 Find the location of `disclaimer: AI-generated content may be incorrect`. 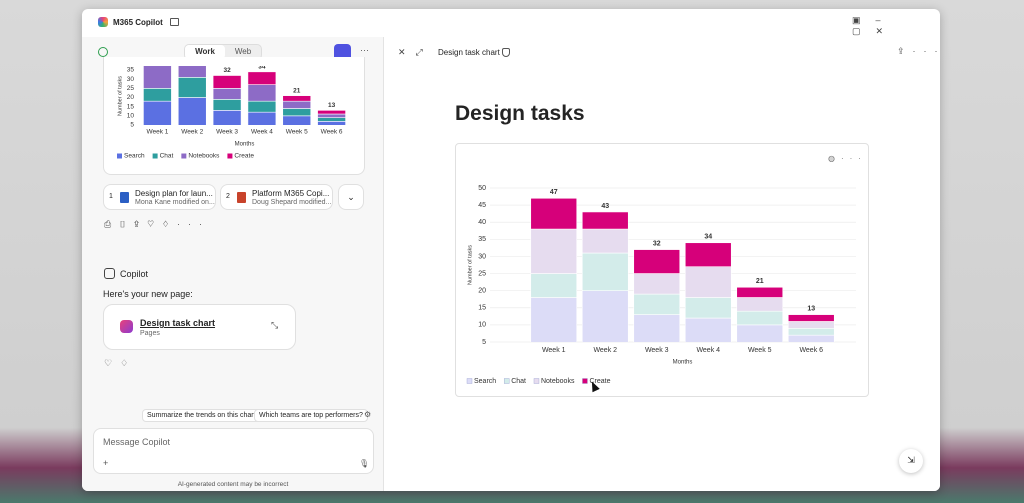

disclaimer: AI-generated content may be incorrect is located at coordinates (233, 484).